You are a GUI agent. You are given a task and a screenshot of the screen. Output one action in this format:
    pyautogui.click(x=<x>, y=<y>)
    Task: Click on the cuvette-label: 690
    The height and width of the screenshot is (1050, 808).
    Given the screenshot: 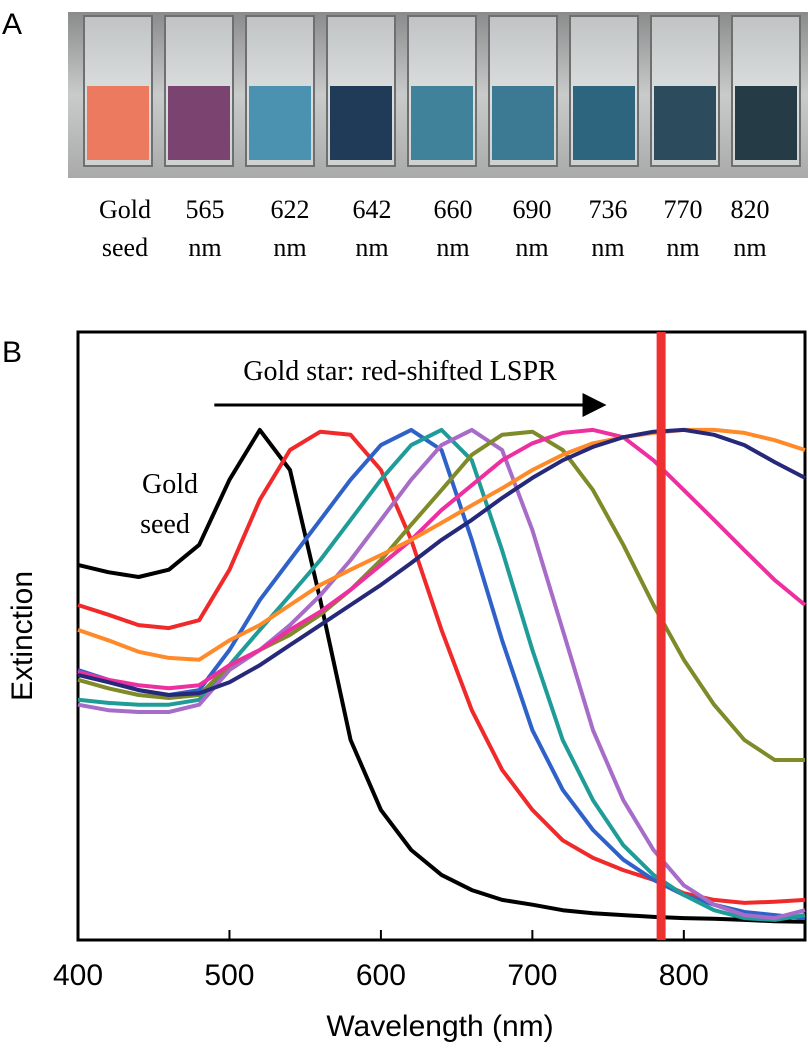 What is the action you would take?
    pyautogui.click(x=532, y=209)
    